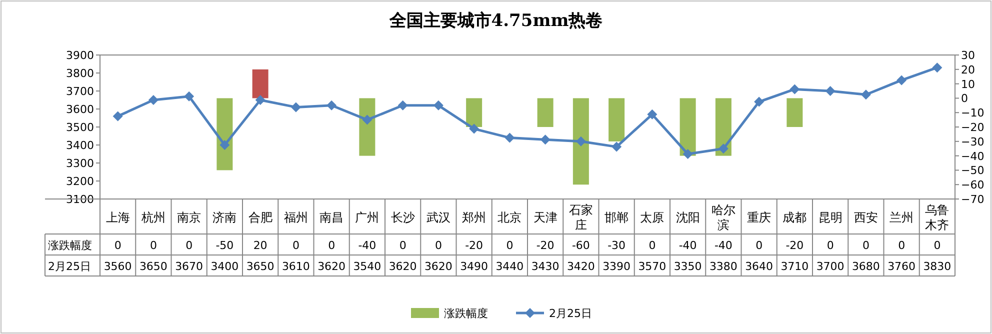 The height and width of the screenshot is (334, 992). Describe the element at coordinates (968, 84) in the screenshot. I see `y2-tick-label: 10` at that location.